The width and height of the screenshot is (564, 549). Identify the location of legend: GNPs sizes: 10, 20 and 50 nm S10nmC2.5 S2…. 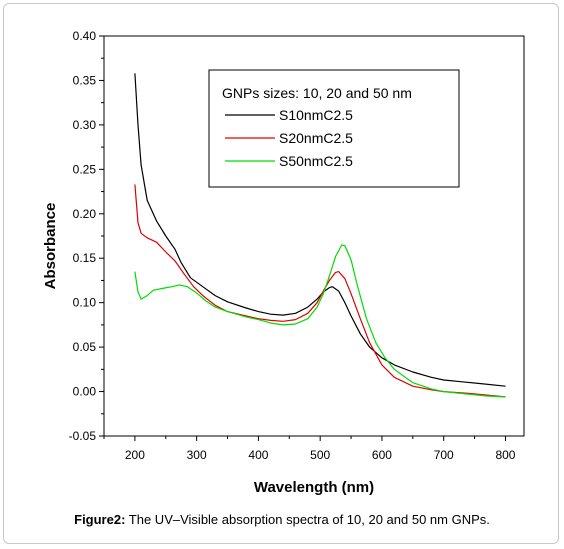
(334, 128).